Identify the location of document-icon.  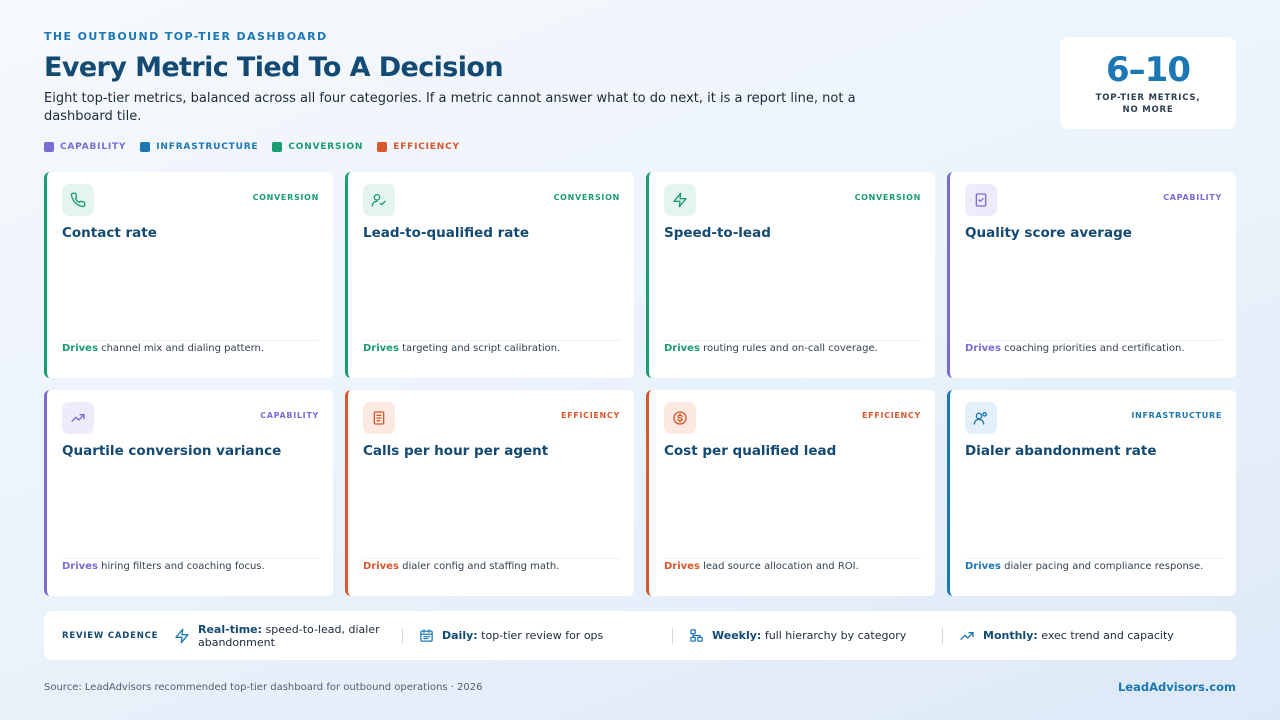
(379, 418).